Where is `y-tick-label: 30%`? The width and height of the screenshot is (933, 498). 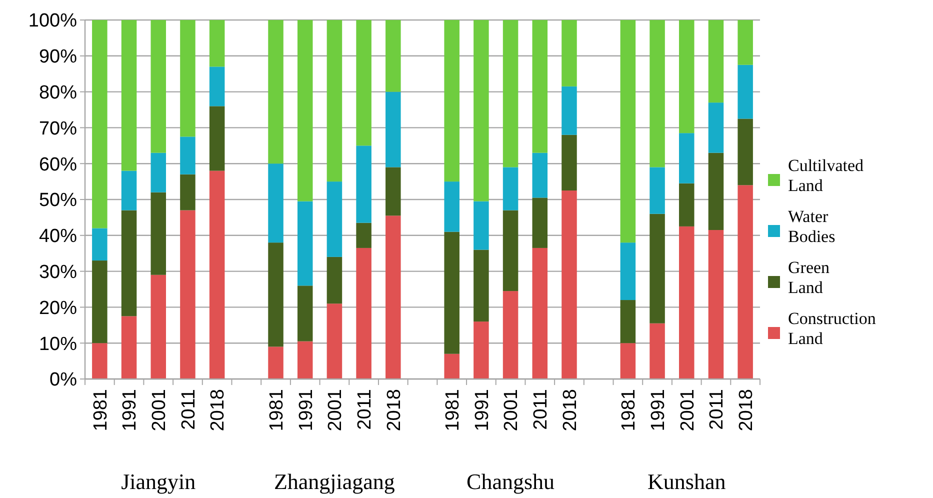
y-tick-label: 30% is located at coordinates (58, 272).